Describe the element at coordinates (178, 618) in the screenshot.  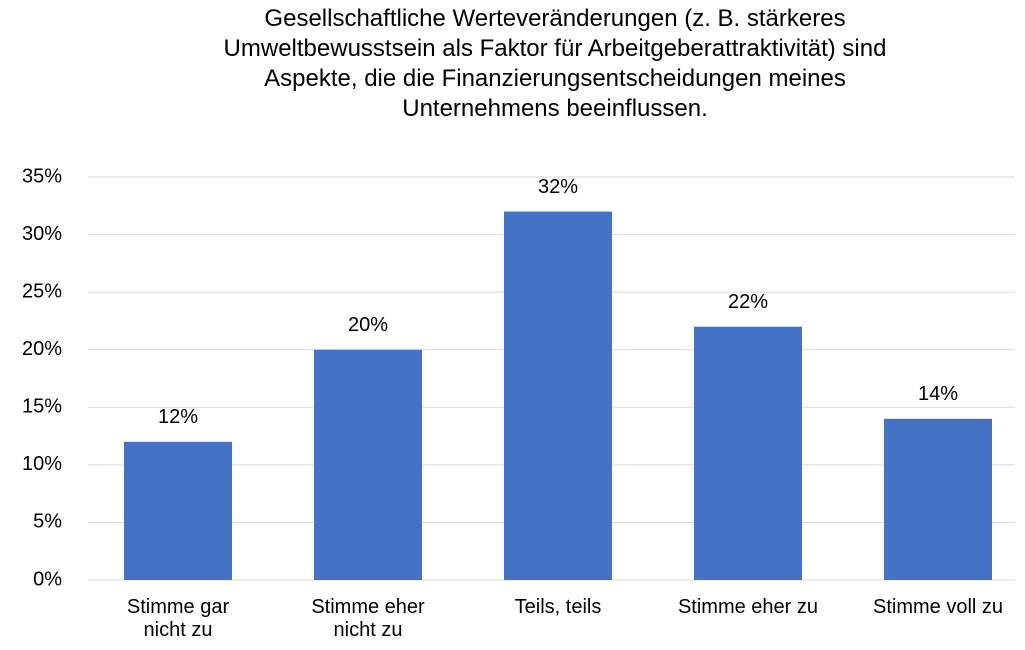
I see `x-tick-label: Stimme gar nicht zu` at that location.